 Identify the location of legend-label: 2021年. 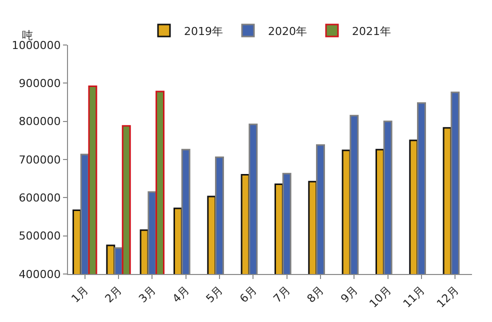
(371, 31).